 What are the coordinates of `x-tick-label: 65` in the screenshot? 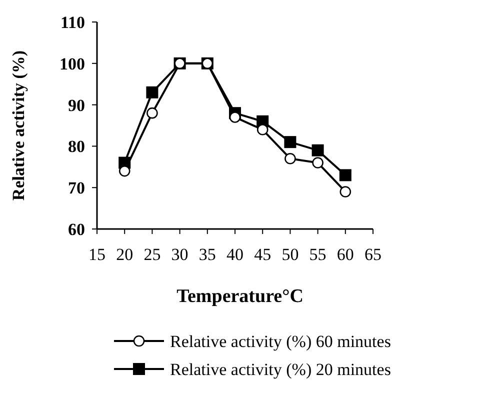 It's located at (373, 254).